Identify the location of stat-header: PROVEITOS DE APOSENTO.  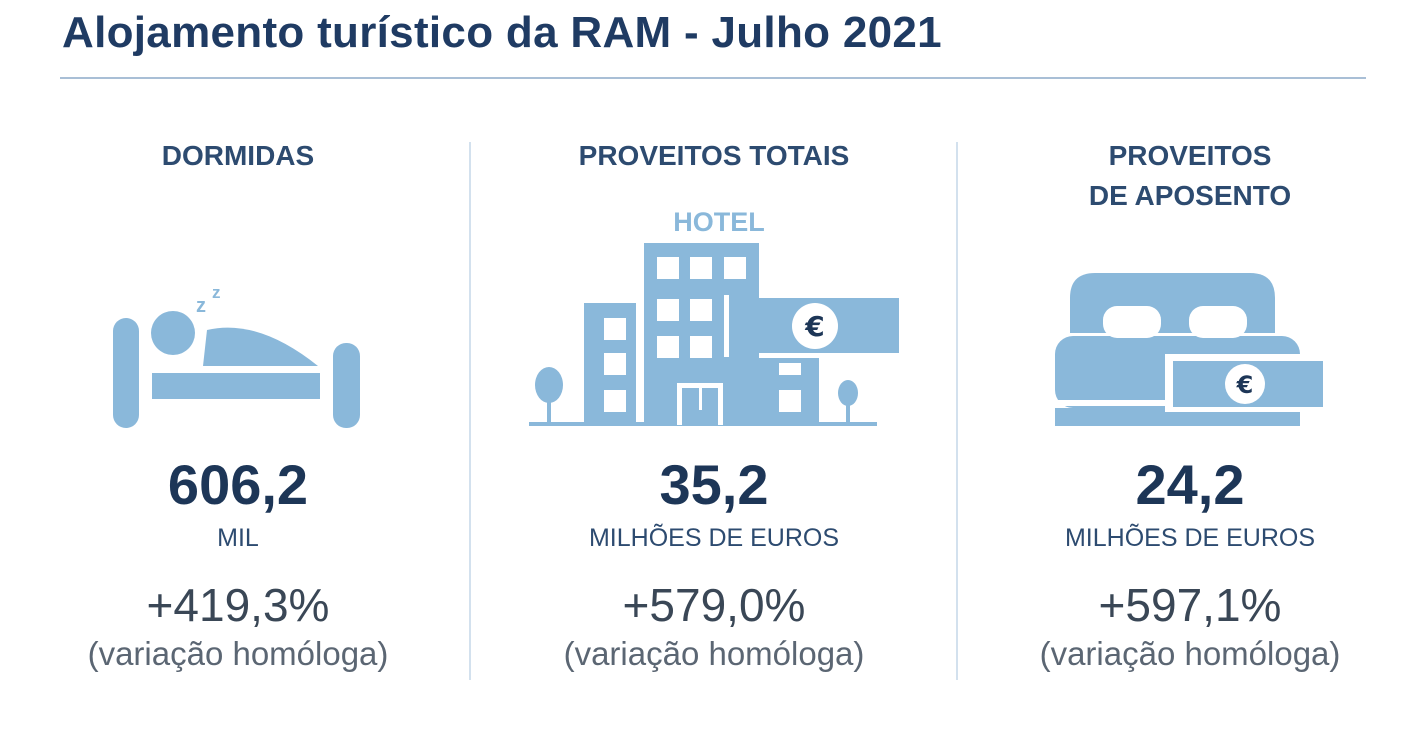
(1190, 176).